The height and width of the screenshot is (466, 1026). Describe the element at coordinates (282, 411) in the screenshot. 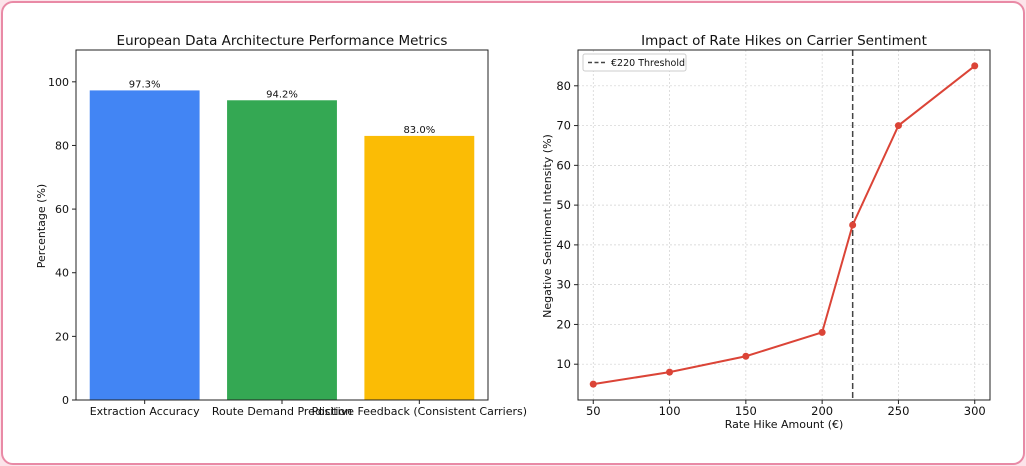

I see `x-tick-label: Route Demand Prediction` at that location.